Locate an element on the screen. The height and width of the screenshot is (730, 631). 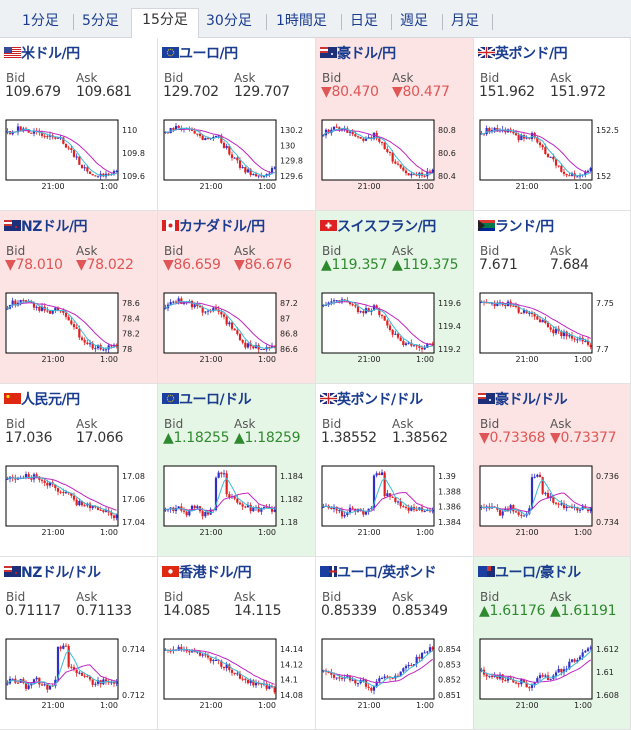
pair-name: スイスフラン/円 is located at coordinates (386, 227).